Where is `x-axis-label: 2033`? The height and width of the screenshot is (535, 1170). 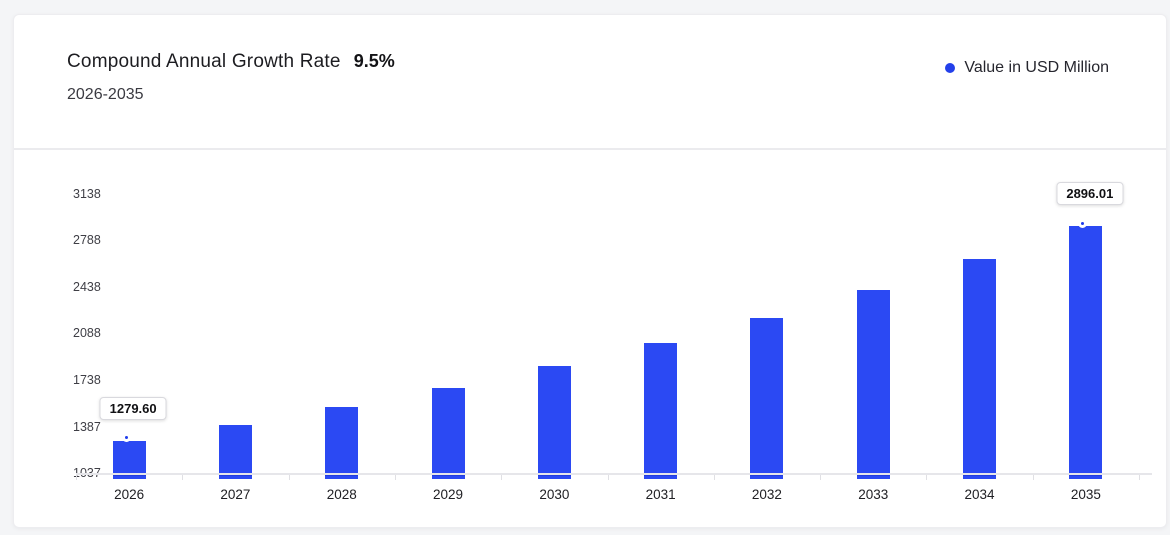
x-axis-label: 2033 is located at coordinates (873, 494).